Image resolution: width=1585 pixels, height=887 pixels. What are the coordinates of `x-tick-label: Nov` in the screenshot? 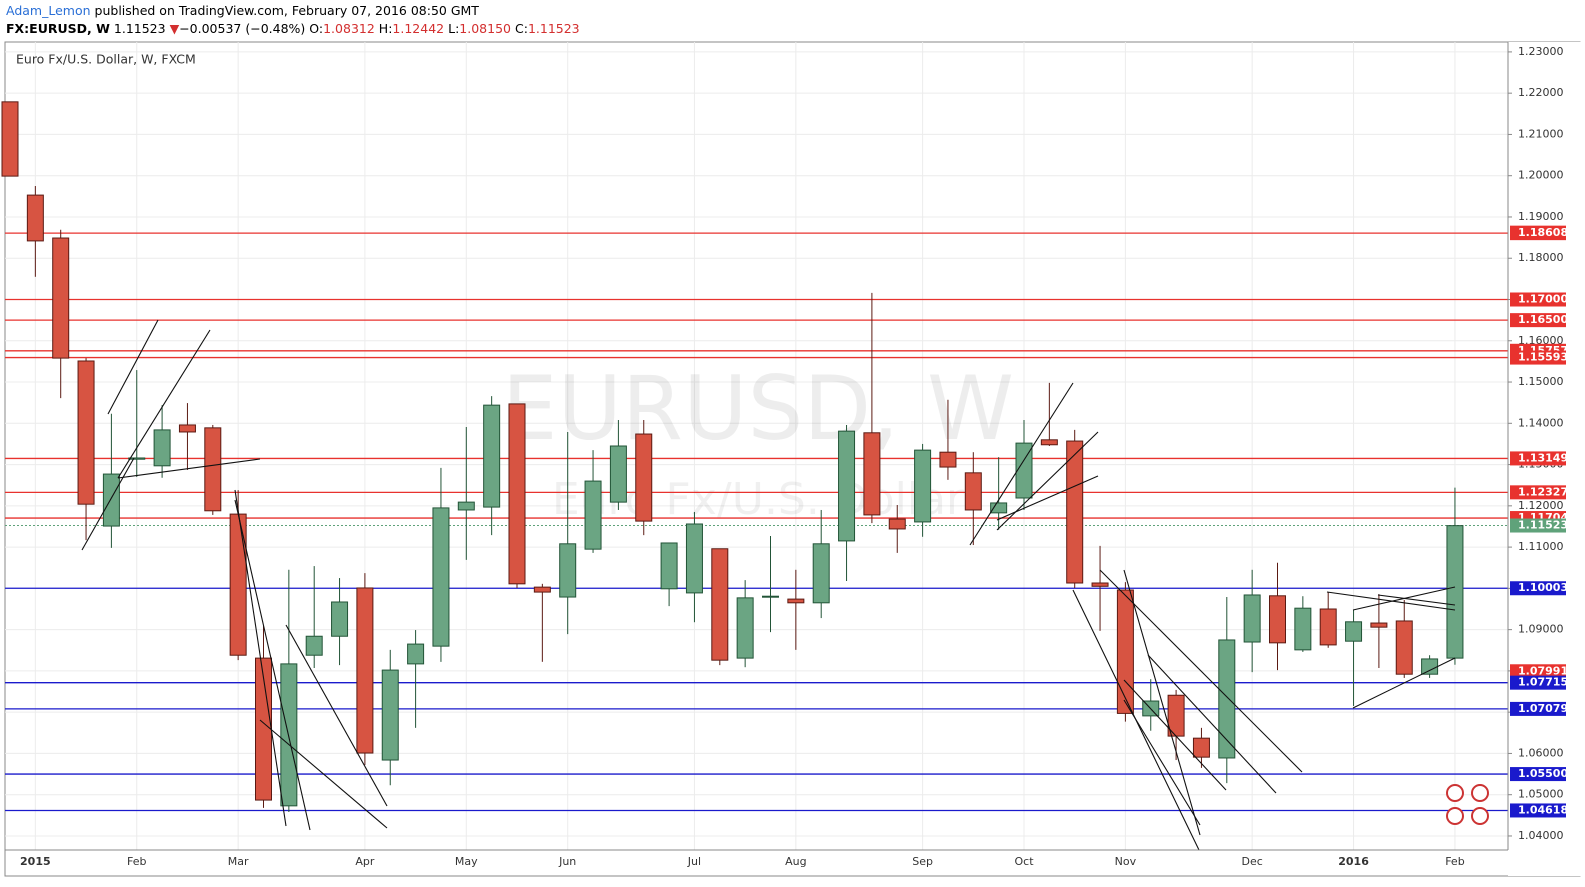 It's located at (1126, 861).